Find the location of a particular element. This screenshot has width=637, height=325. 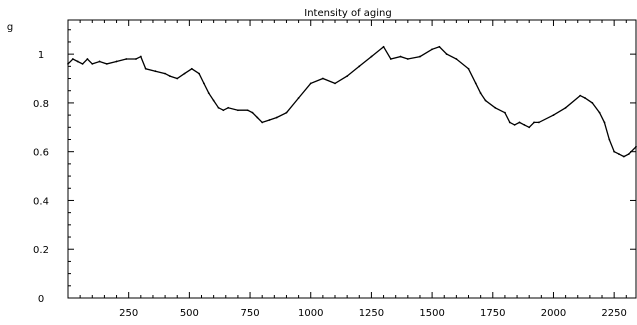

y-tick-label: 0.2 is located at coordinates (41, 250).